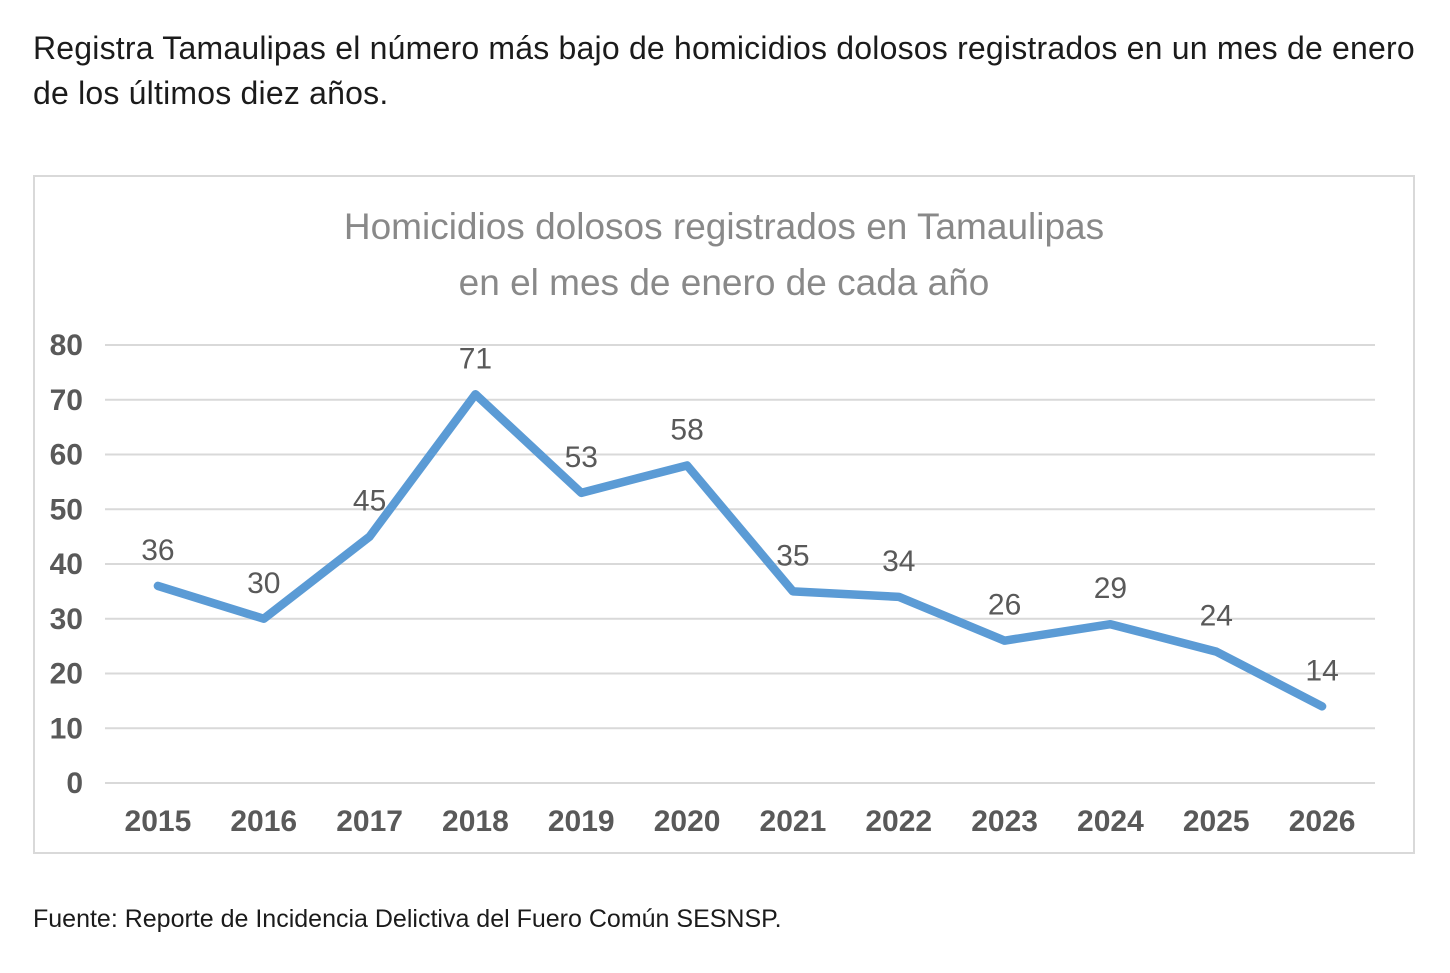 The width and height of the screenshot is (1450, 973). I want to click on y-axis-tick-label: 30, so click(66, 619).